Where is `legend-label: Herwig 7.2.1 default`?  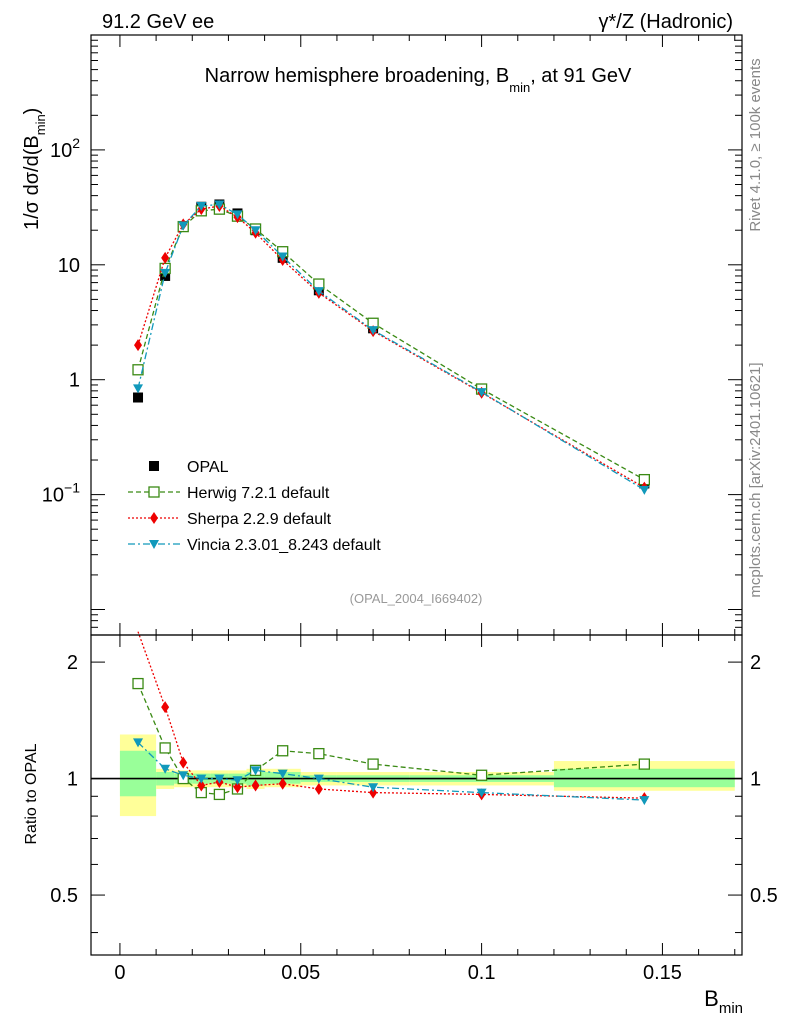 legend-label: Herwig 7.2.1 default is located at coordinates (258, 493).